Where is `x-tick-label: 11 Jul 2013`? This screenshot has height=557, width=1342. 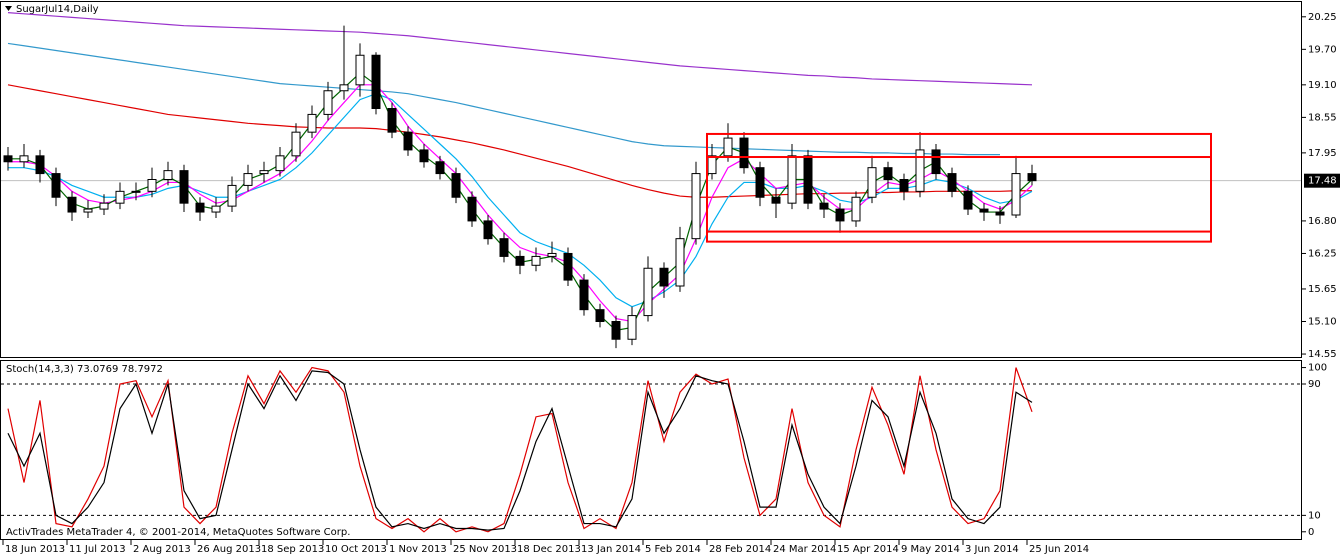 x-tick-label: 11 Jul 2013 is located at coordinates (97, 549).